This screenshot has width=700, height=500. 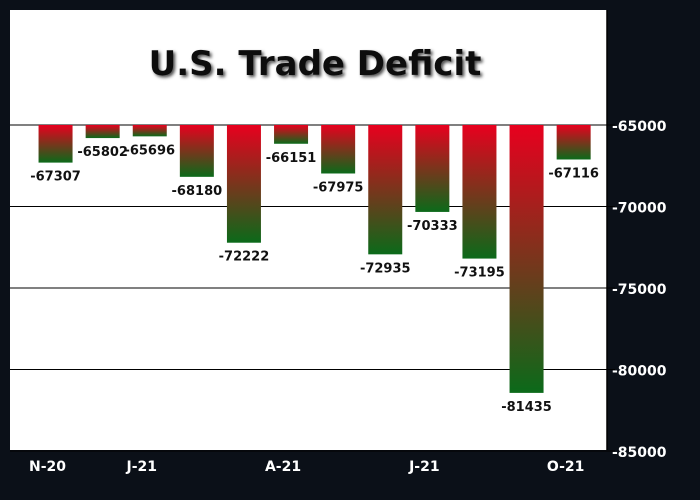 What do you see at coordinates (385, 268) in the screenshot?
I see `data-label: -72935` at bounding box center [385, 268].